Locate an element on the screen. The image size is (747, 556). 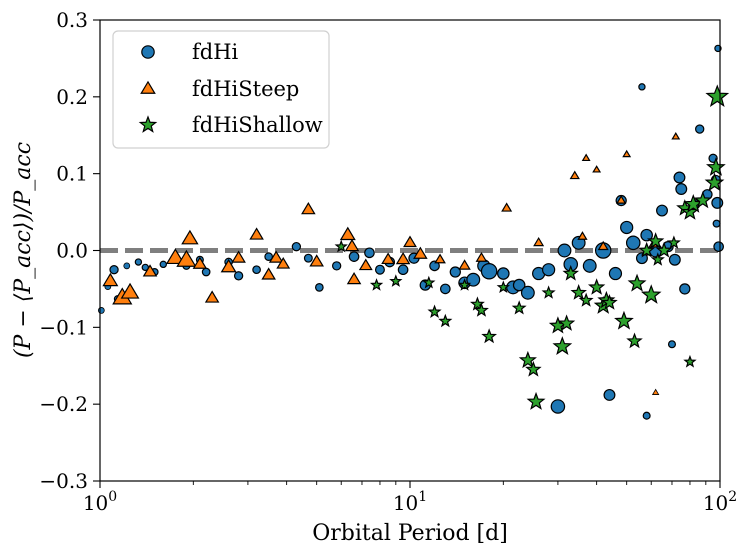
y-tick-label: 0.1 is located at coordinates (72, 174).